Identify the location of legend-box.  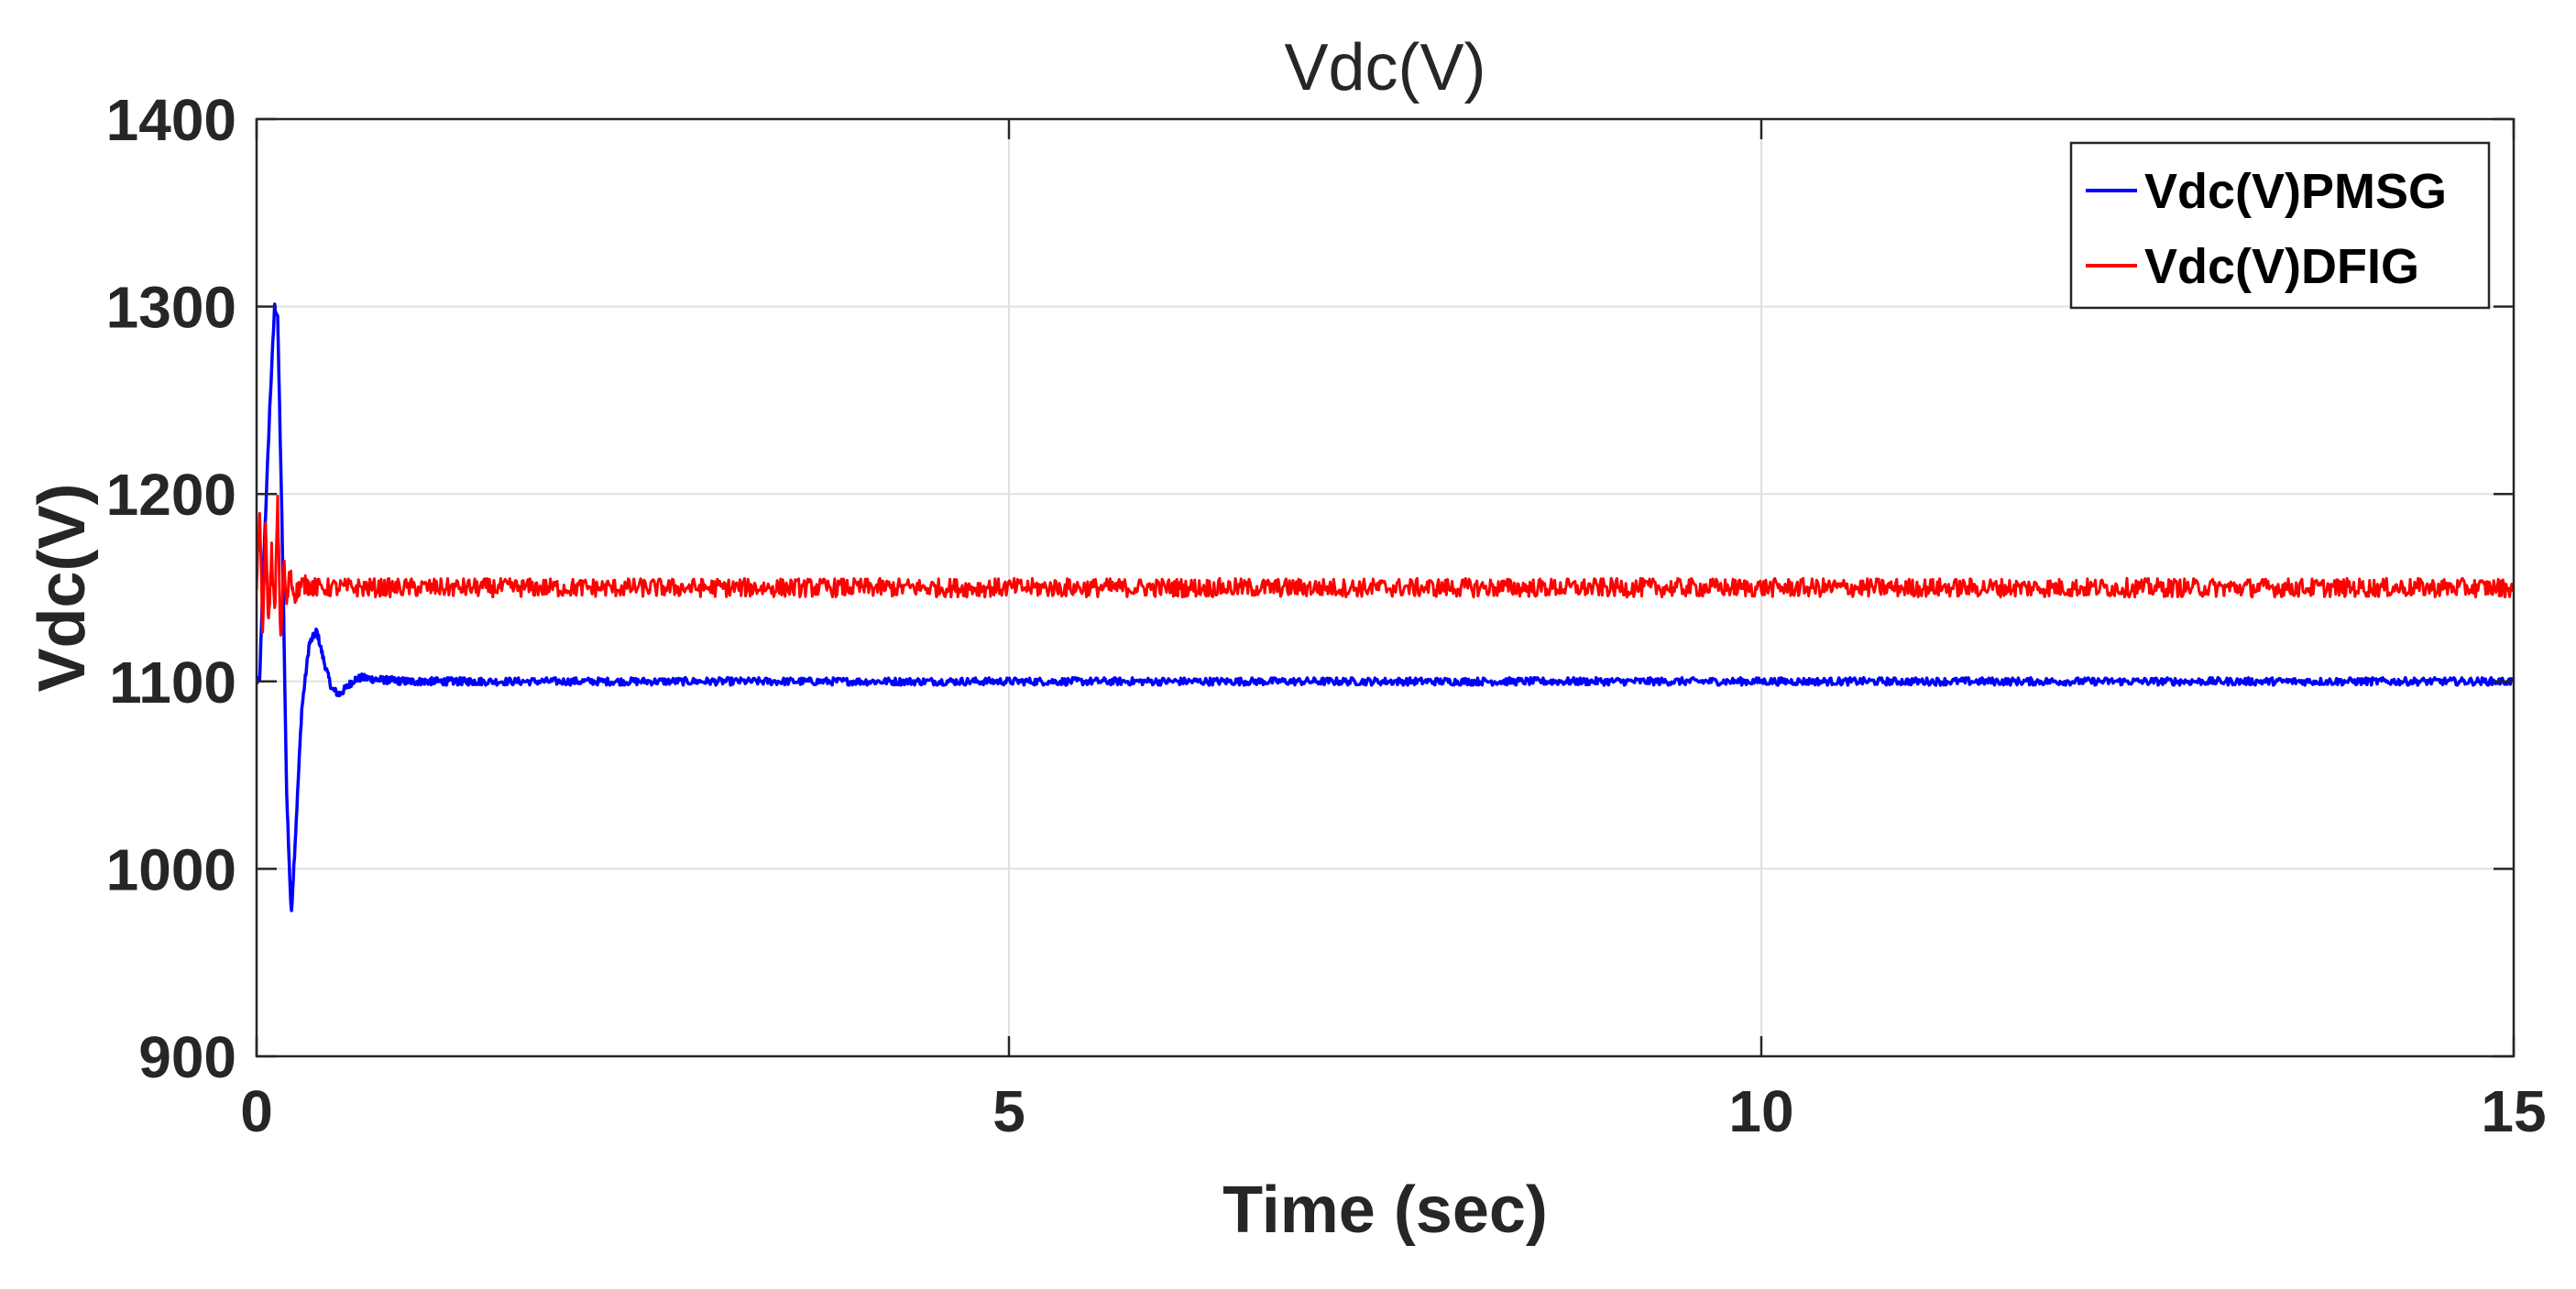
(2280, 225).